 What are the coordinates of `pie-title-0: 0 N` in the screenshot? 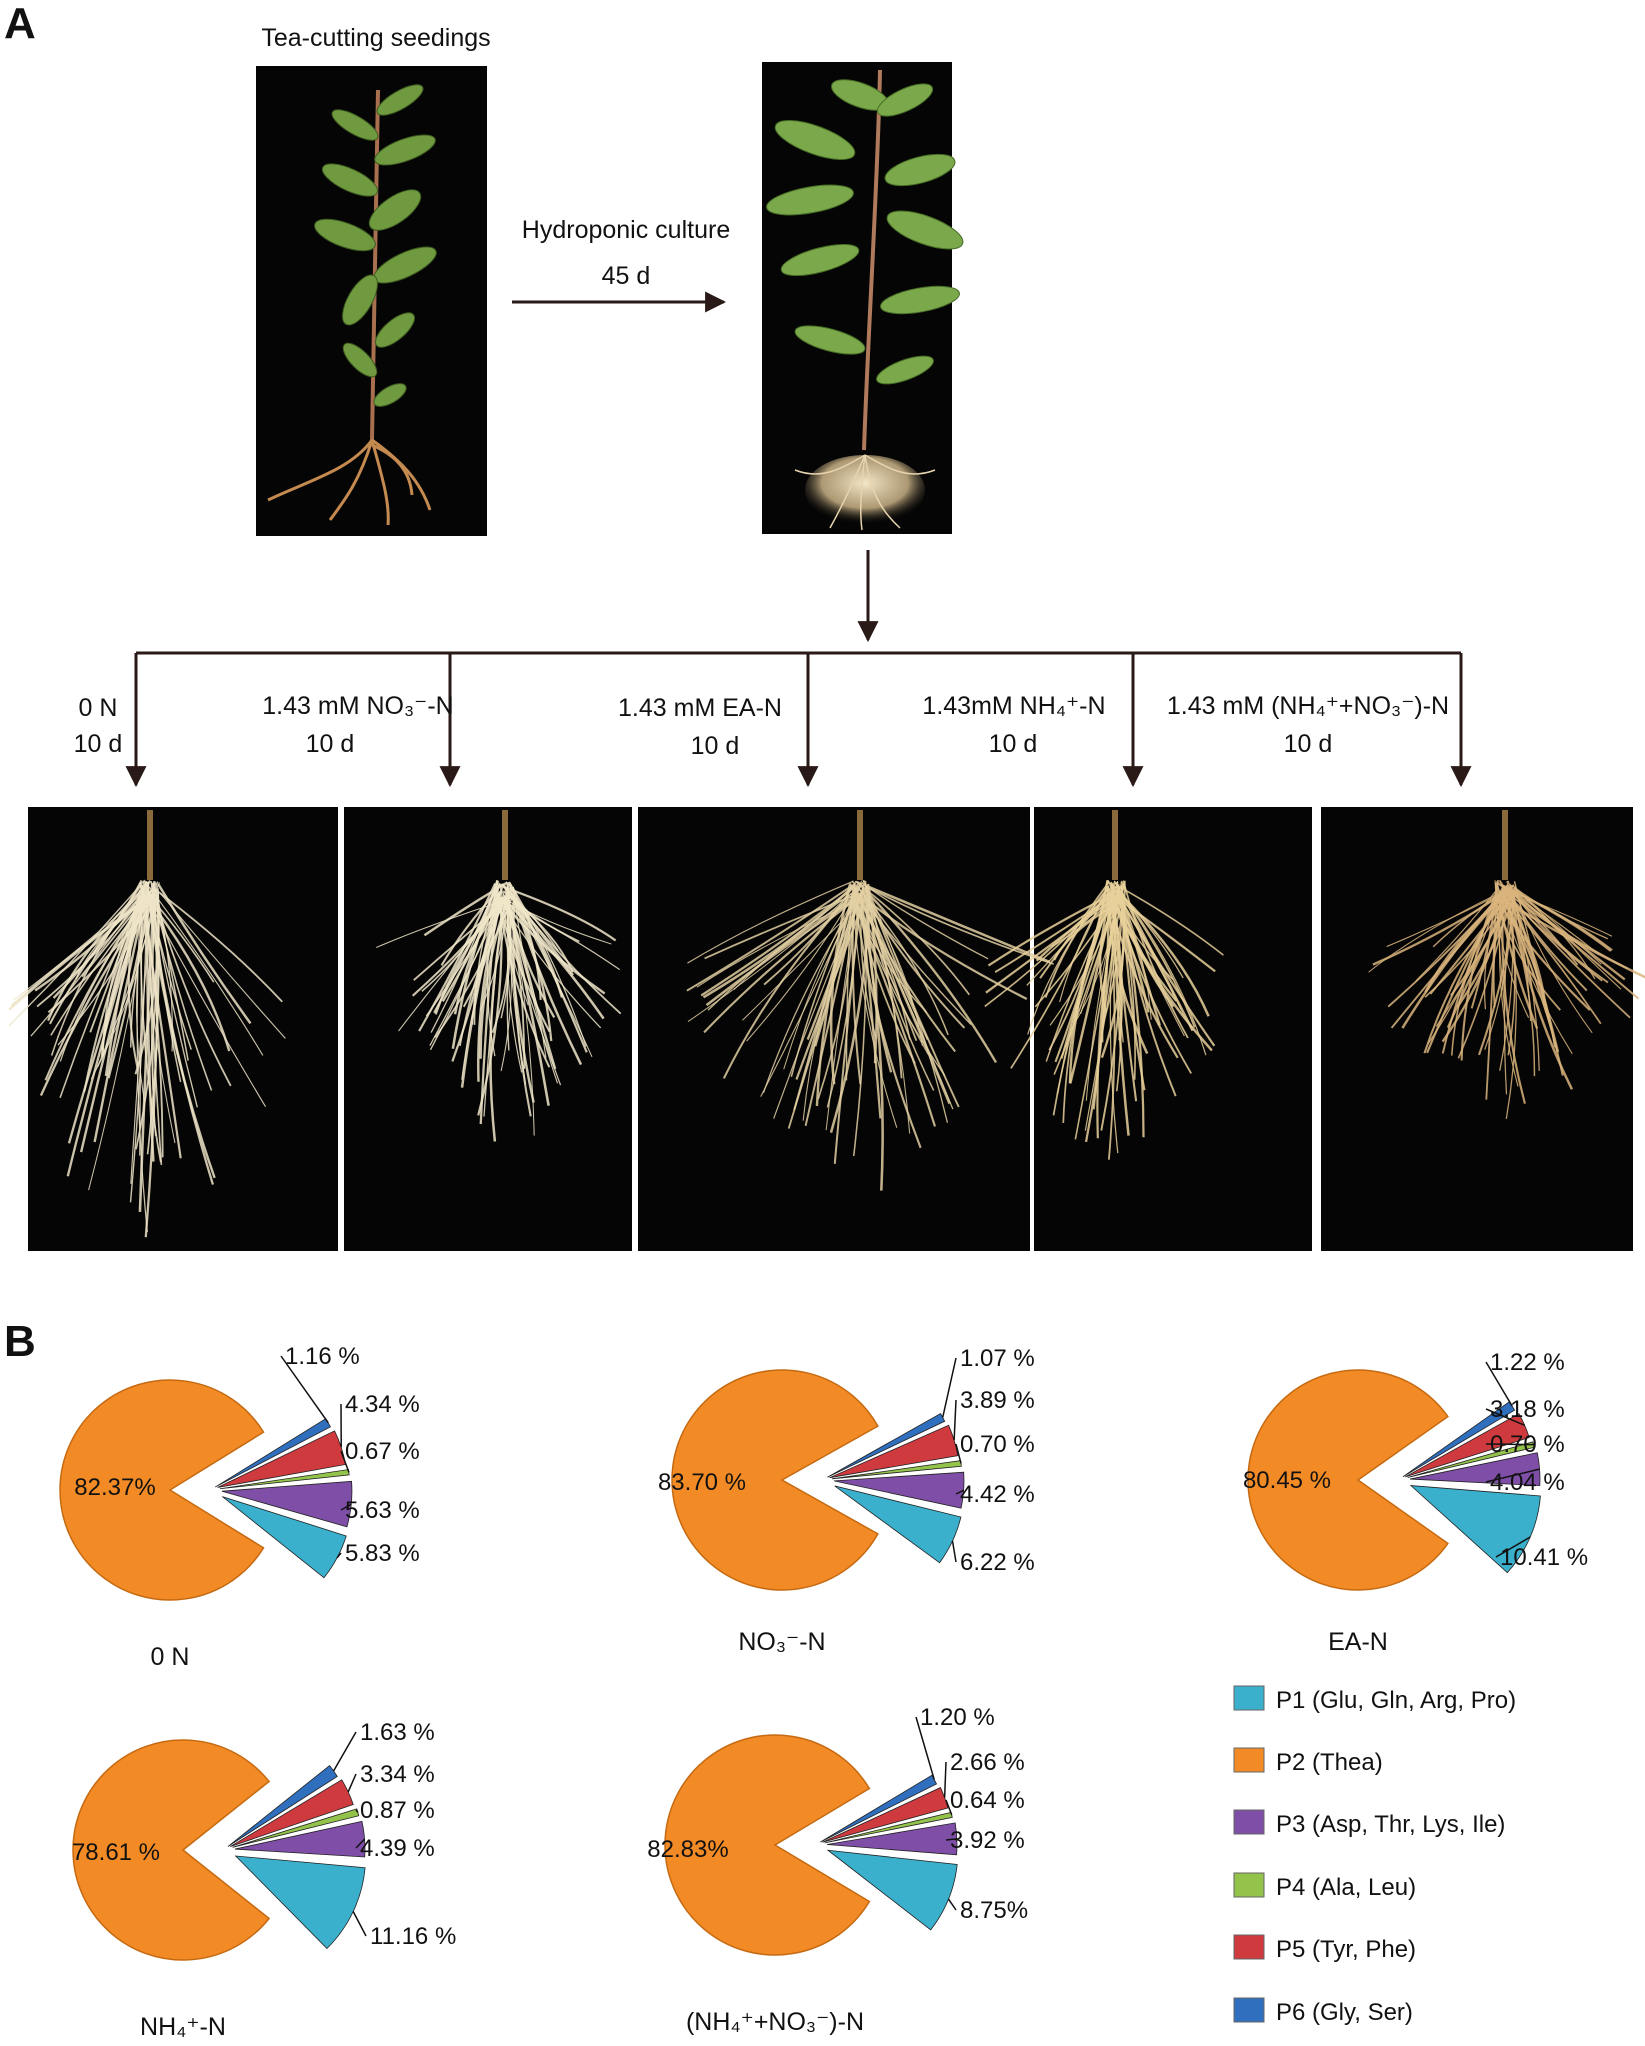 It's located at (170, 1657).